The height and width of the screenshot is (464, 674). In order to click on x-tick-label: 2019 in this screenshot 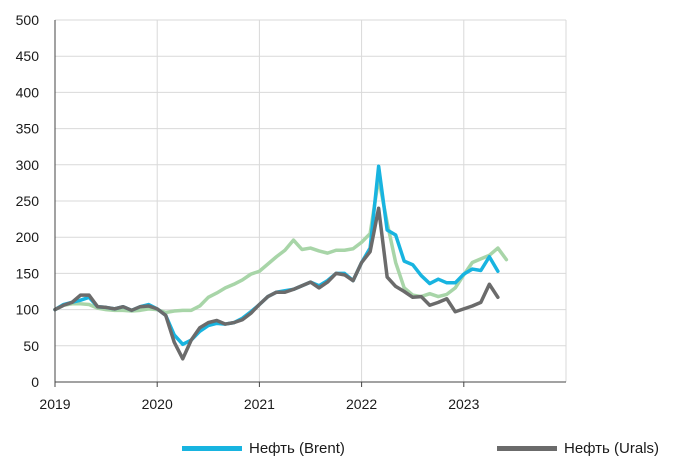, I will do `click(54, 404)`.